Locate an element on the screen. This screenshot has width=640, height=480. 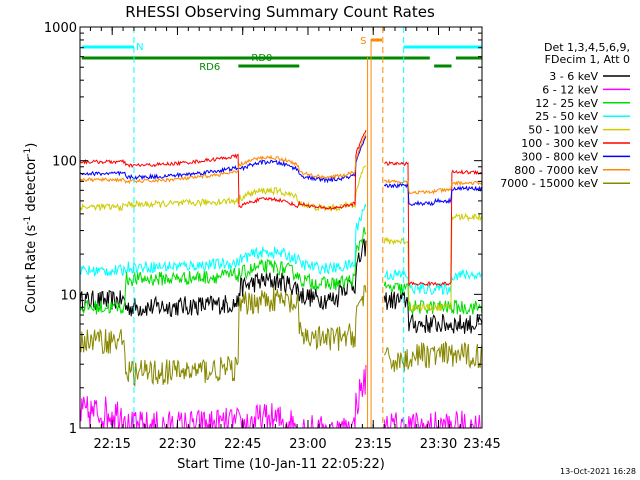
timestamp: 13-Oct-2021 16:28 is located at coordinates (598, 471).